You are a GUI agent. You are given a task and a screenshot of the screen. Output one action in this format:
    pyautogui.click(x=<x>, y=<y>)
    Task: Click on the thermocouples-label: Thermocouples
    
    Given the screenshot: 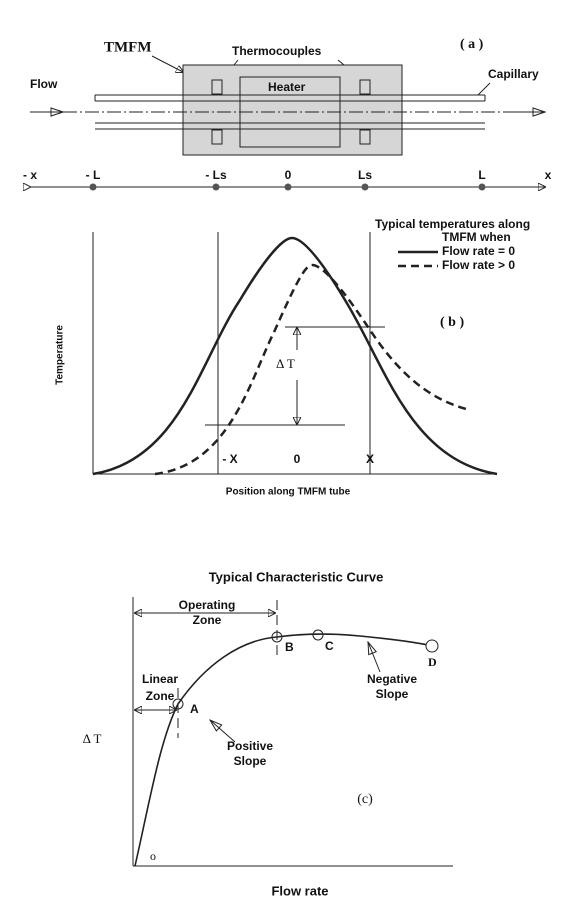 What is the action you would take?
    pyautogui.click(x=277, y=51)
    